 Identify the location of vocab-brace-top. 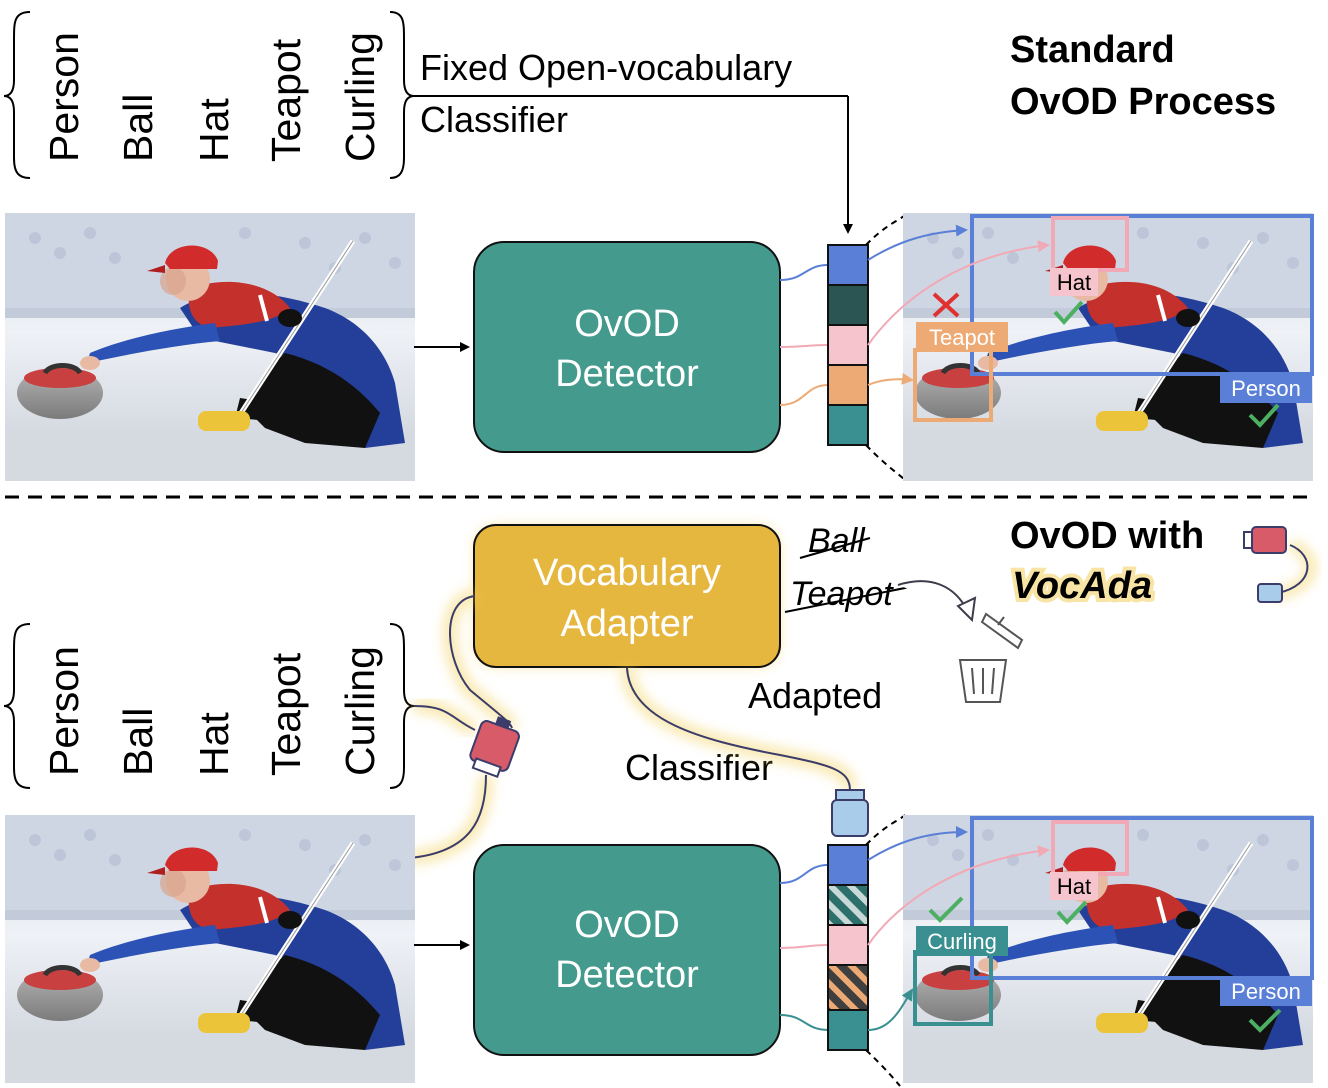
(17, 95).